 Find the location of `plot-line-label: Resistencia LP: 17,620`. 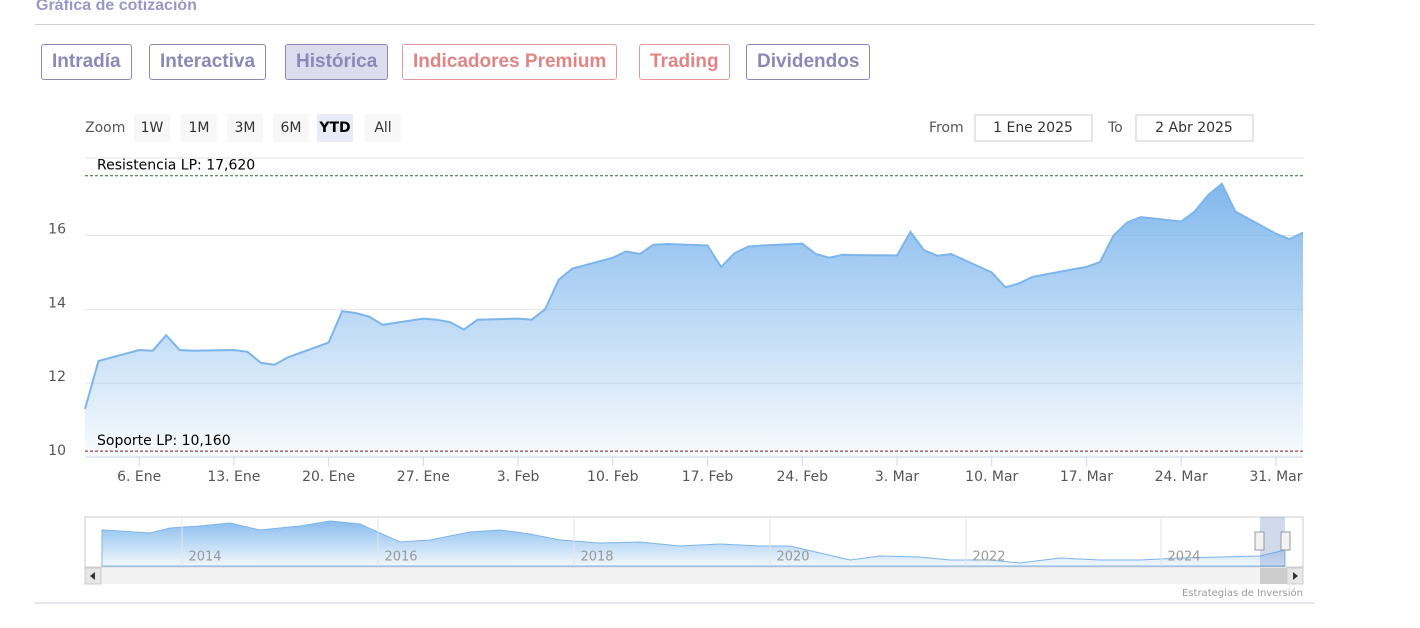

plot-line-label: Resistencia LP: 17,620 is located at coordinates (176, 166).